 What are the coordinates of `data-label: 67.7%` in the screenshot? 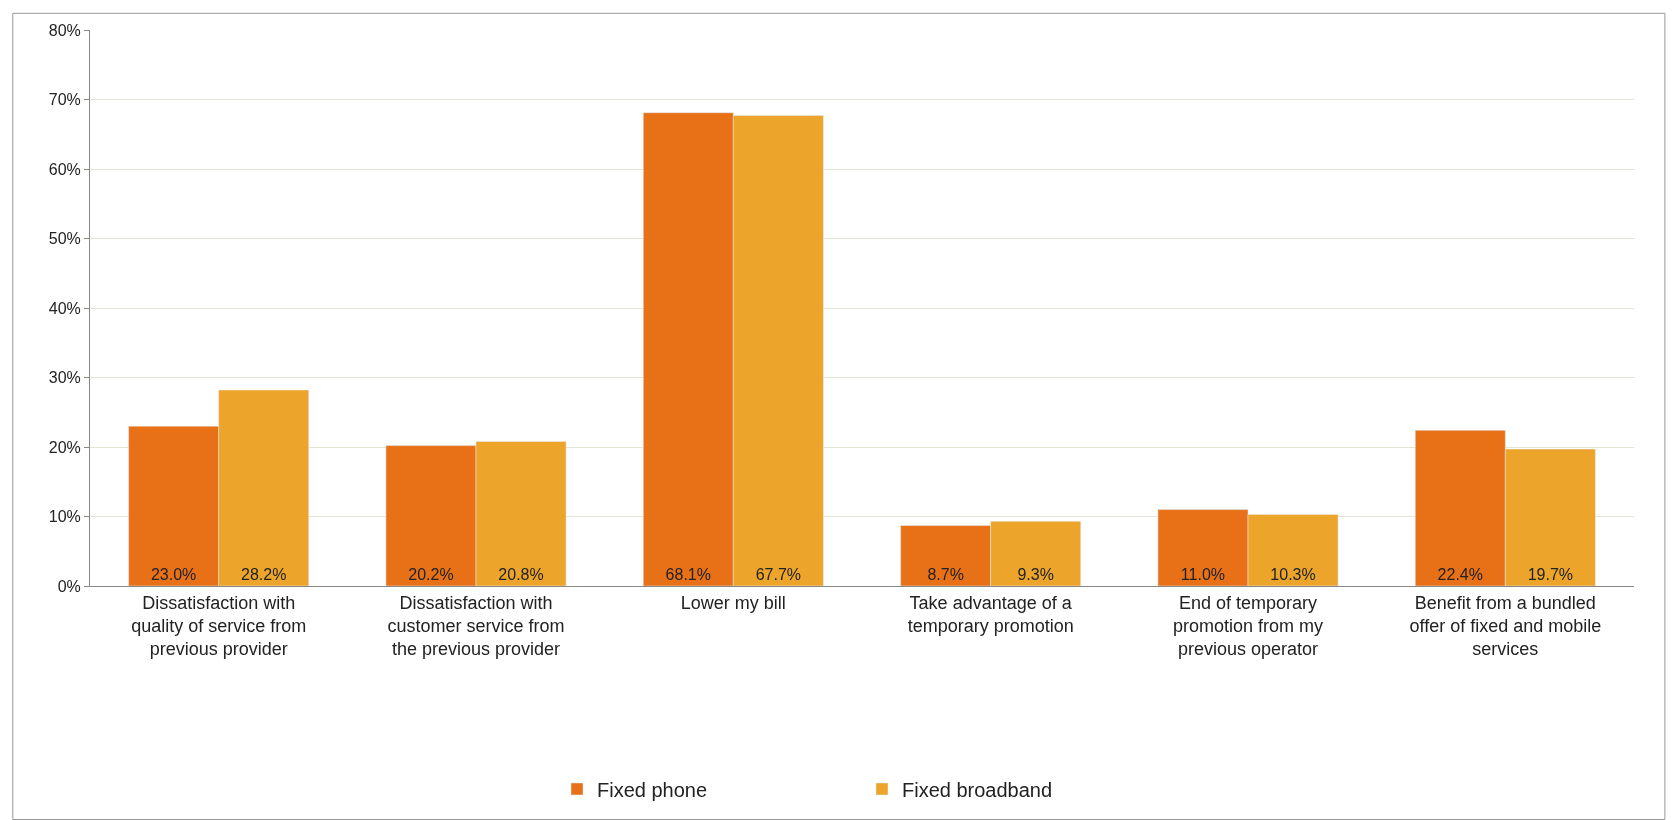 It's located at (778, 574).